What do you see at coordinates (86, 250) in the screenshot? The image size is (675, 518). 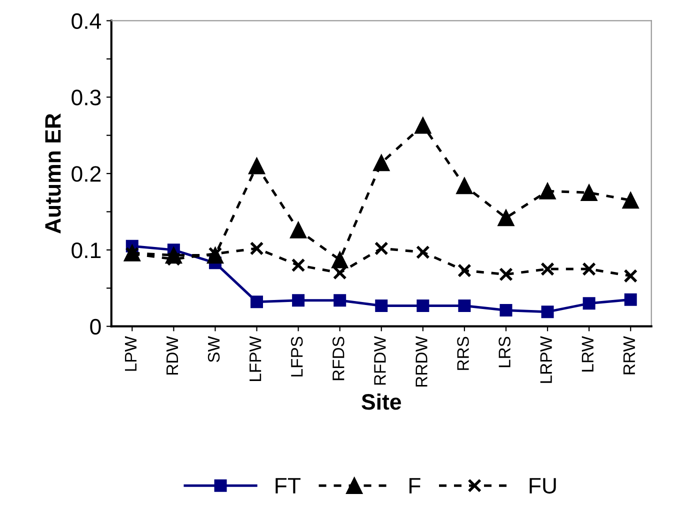 I see `y-tick-label: 0.1` at bounding box center [86, 250].